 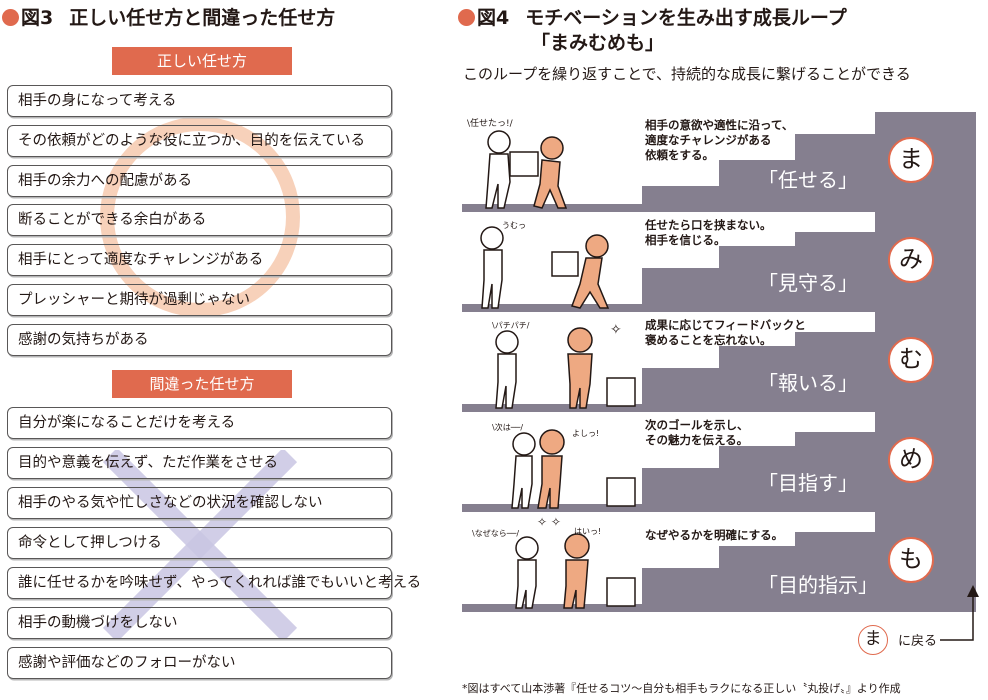 I want to click on step-badge-mu: む, so click(x=911, y=360).